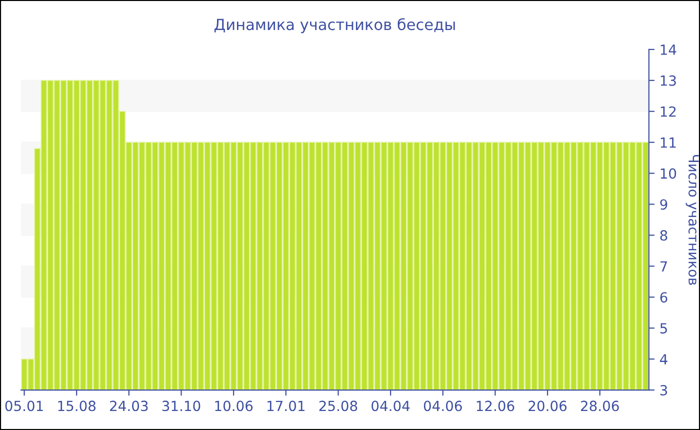 The image size is (700, 430). I want to click on x-tick-label: 28.06, so click(599, 406).